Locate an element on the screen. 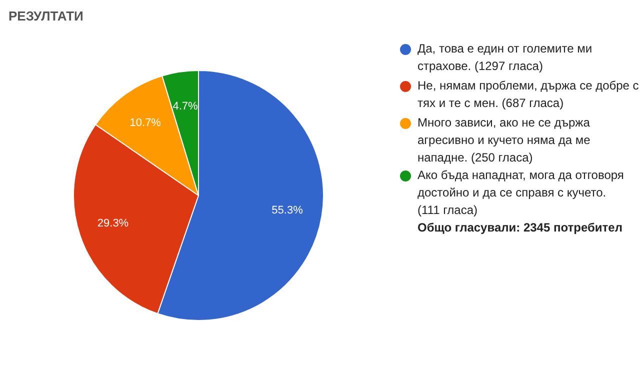  data-label: 10.7% is located at coordinates (146, 122).